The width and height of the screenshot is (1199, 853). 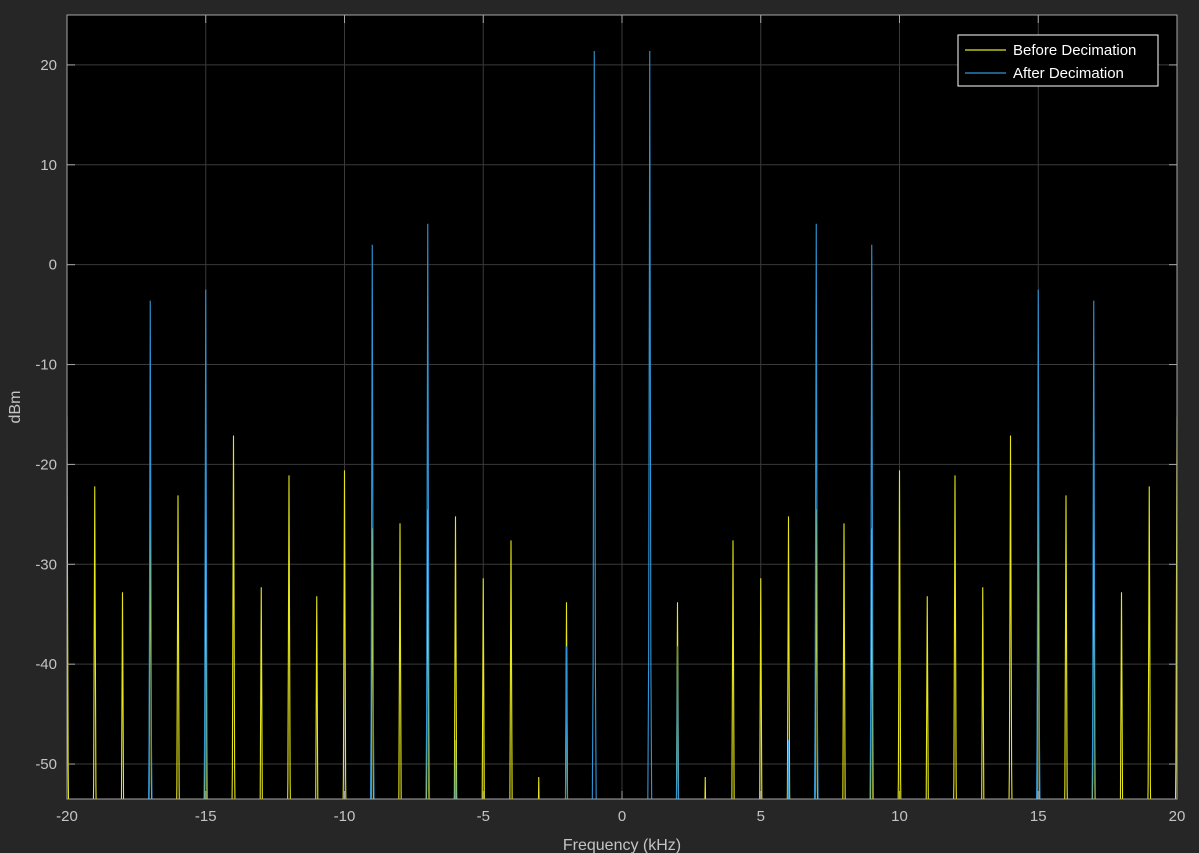 What do you see at coordinates (1068, 73) in the screenshot?
I see `legend-entry: After Decimation` at bounding box center [1068, 73].